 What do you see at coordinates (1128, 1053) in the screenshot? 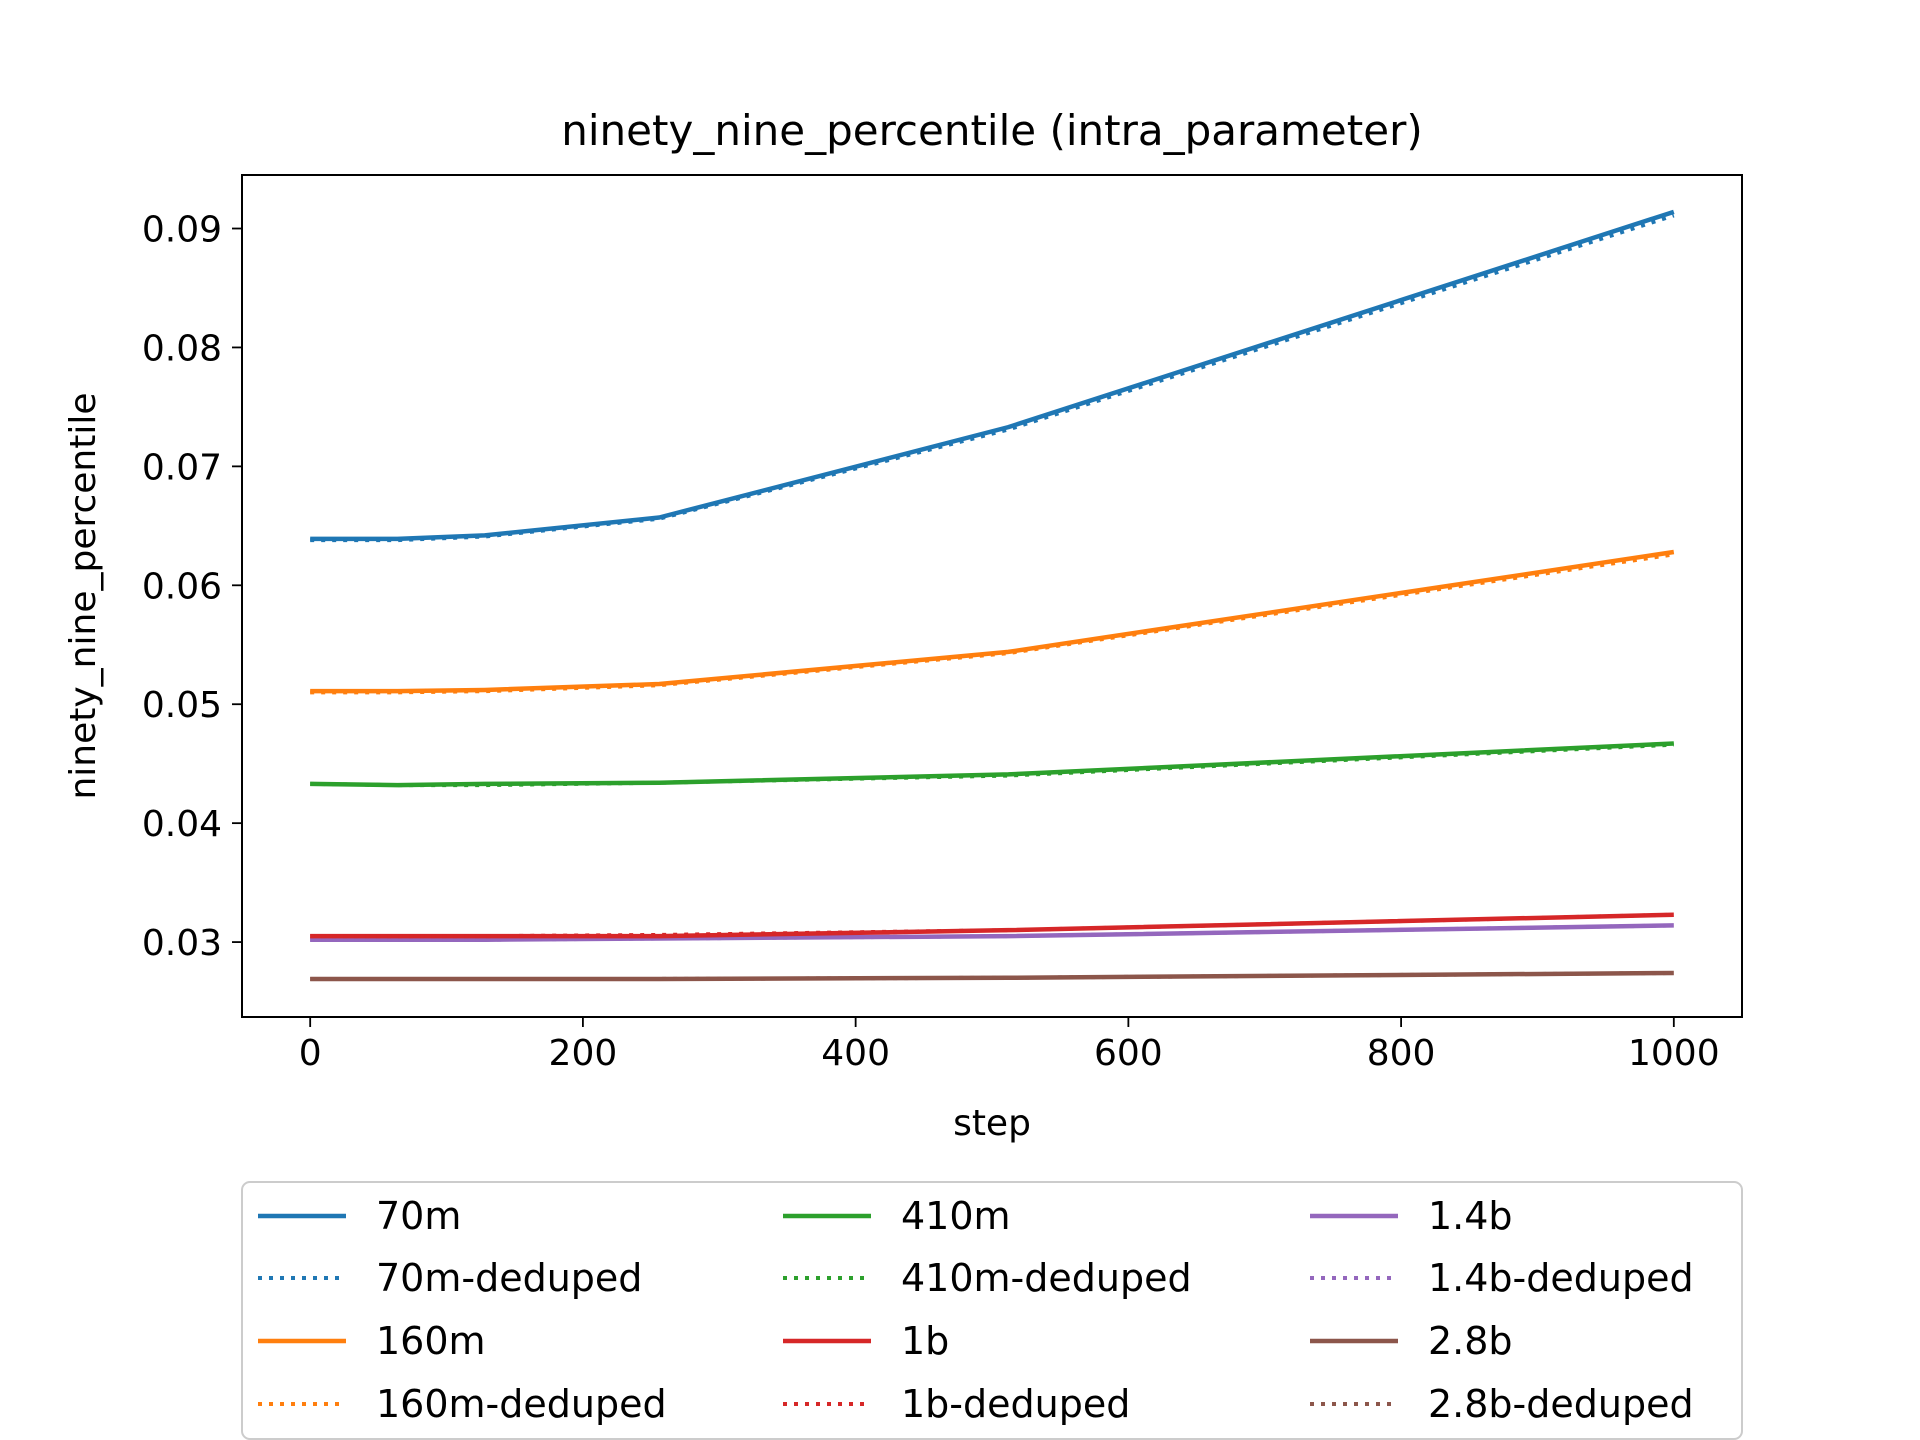
I see `x-tick-label: 600` at bounding box center [1128, 1053].